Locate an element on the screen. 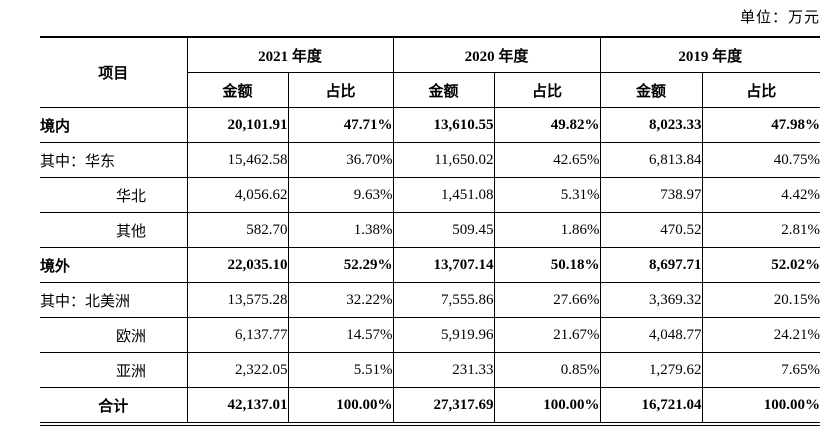  table-row: 其他 582.70 1.38% 509.45 1.86% 470.52 2.81% is located at coordinates (430, 230).